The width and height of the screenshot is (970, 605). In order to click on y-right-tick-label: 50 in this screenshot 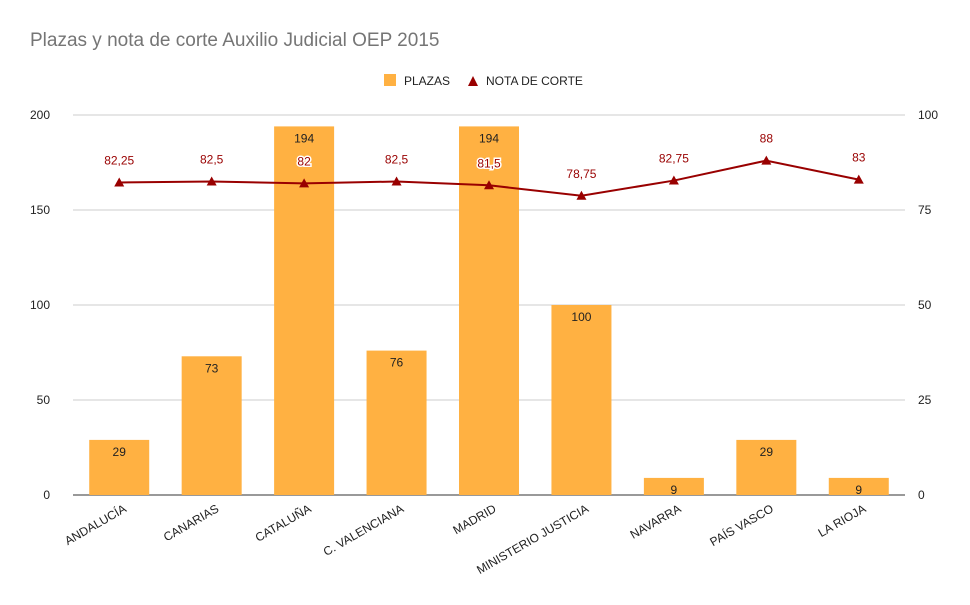, I will do `click(925, 305)`.